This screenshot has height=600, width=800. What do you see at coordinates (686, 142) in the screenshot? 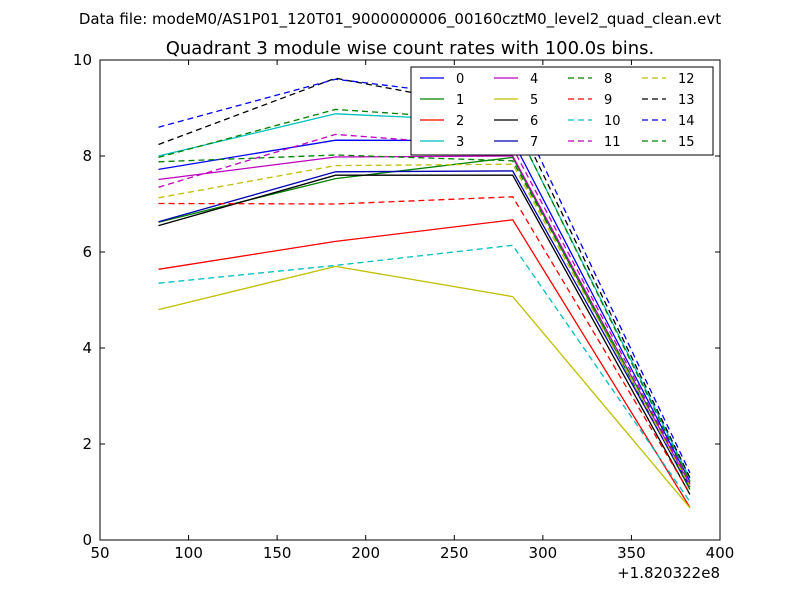
I see `legend-label-15: 15` at bounding box center [686, 142].